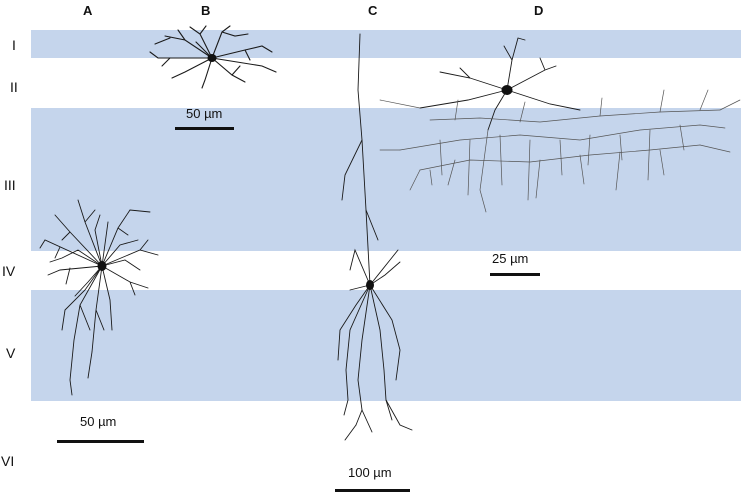 The image size is (747, 493). I want to click on neuron-b-soma, so click(212, 58).